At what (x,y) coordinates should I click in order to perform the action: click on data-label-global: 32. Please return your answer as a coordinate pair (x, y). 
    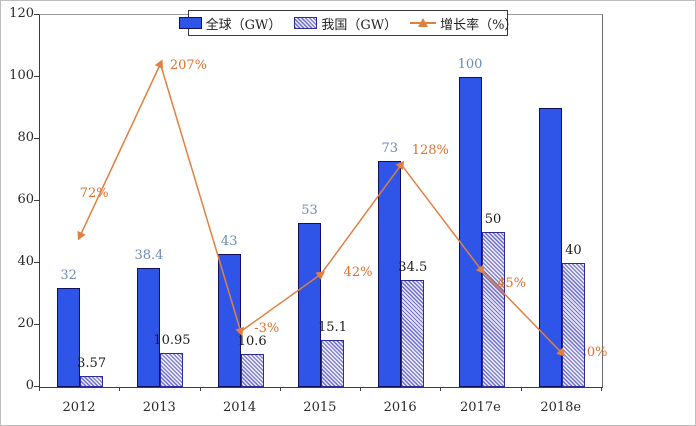
    Looking at the image, I should click on (68, 275).